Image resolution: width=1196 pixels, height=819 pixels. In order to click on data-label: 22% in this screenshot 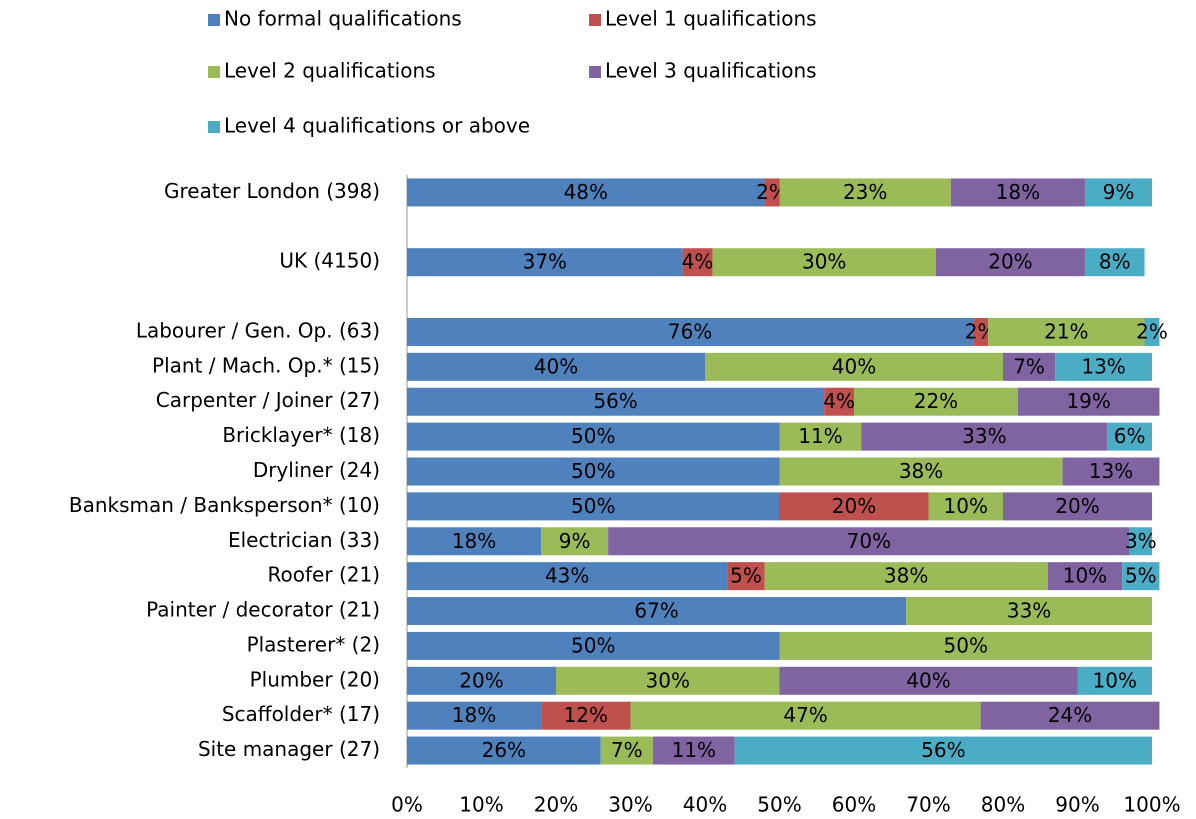, I will do `click(936, 401)`.